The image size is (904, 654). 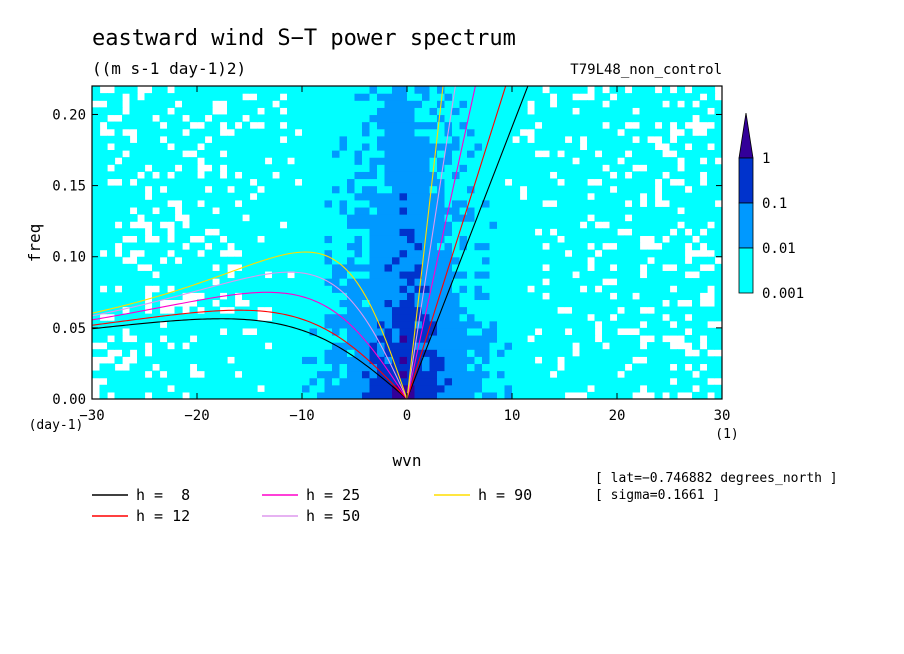 I want to click on run-label: T79L48_non_control, so click(x=646, y=70).